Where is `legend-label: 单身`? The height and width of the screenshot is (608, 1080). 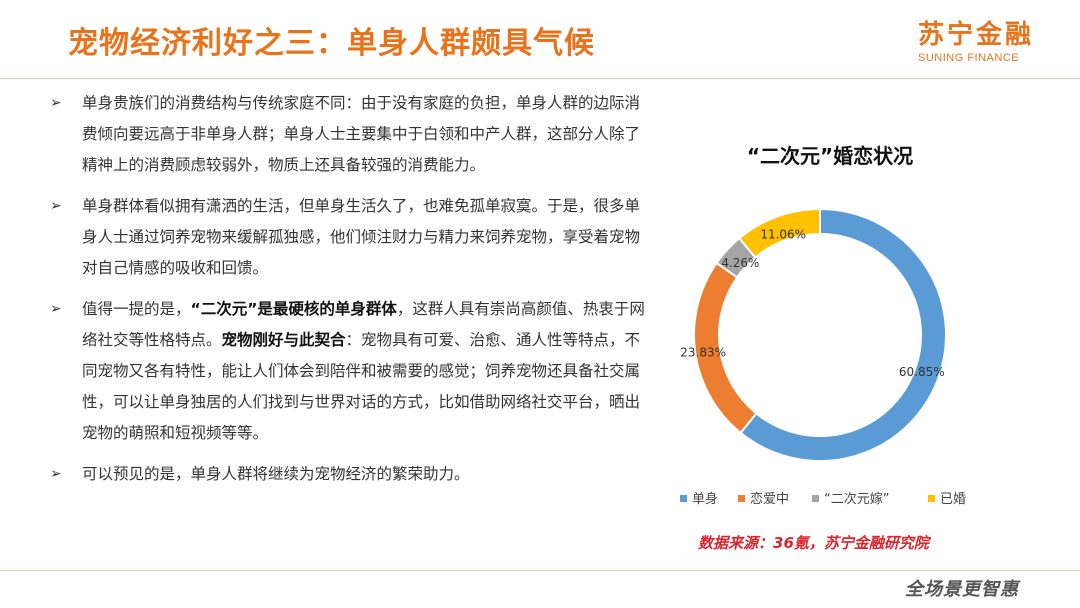 legend-label: 单身 is located at coordinates (705, 499).